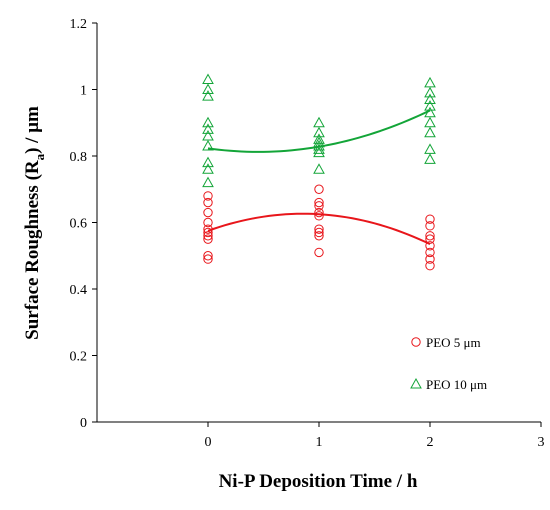 This screenshot has height=510, width=550. I want to click on y-tick-label: 0.4, so click(79, 290).